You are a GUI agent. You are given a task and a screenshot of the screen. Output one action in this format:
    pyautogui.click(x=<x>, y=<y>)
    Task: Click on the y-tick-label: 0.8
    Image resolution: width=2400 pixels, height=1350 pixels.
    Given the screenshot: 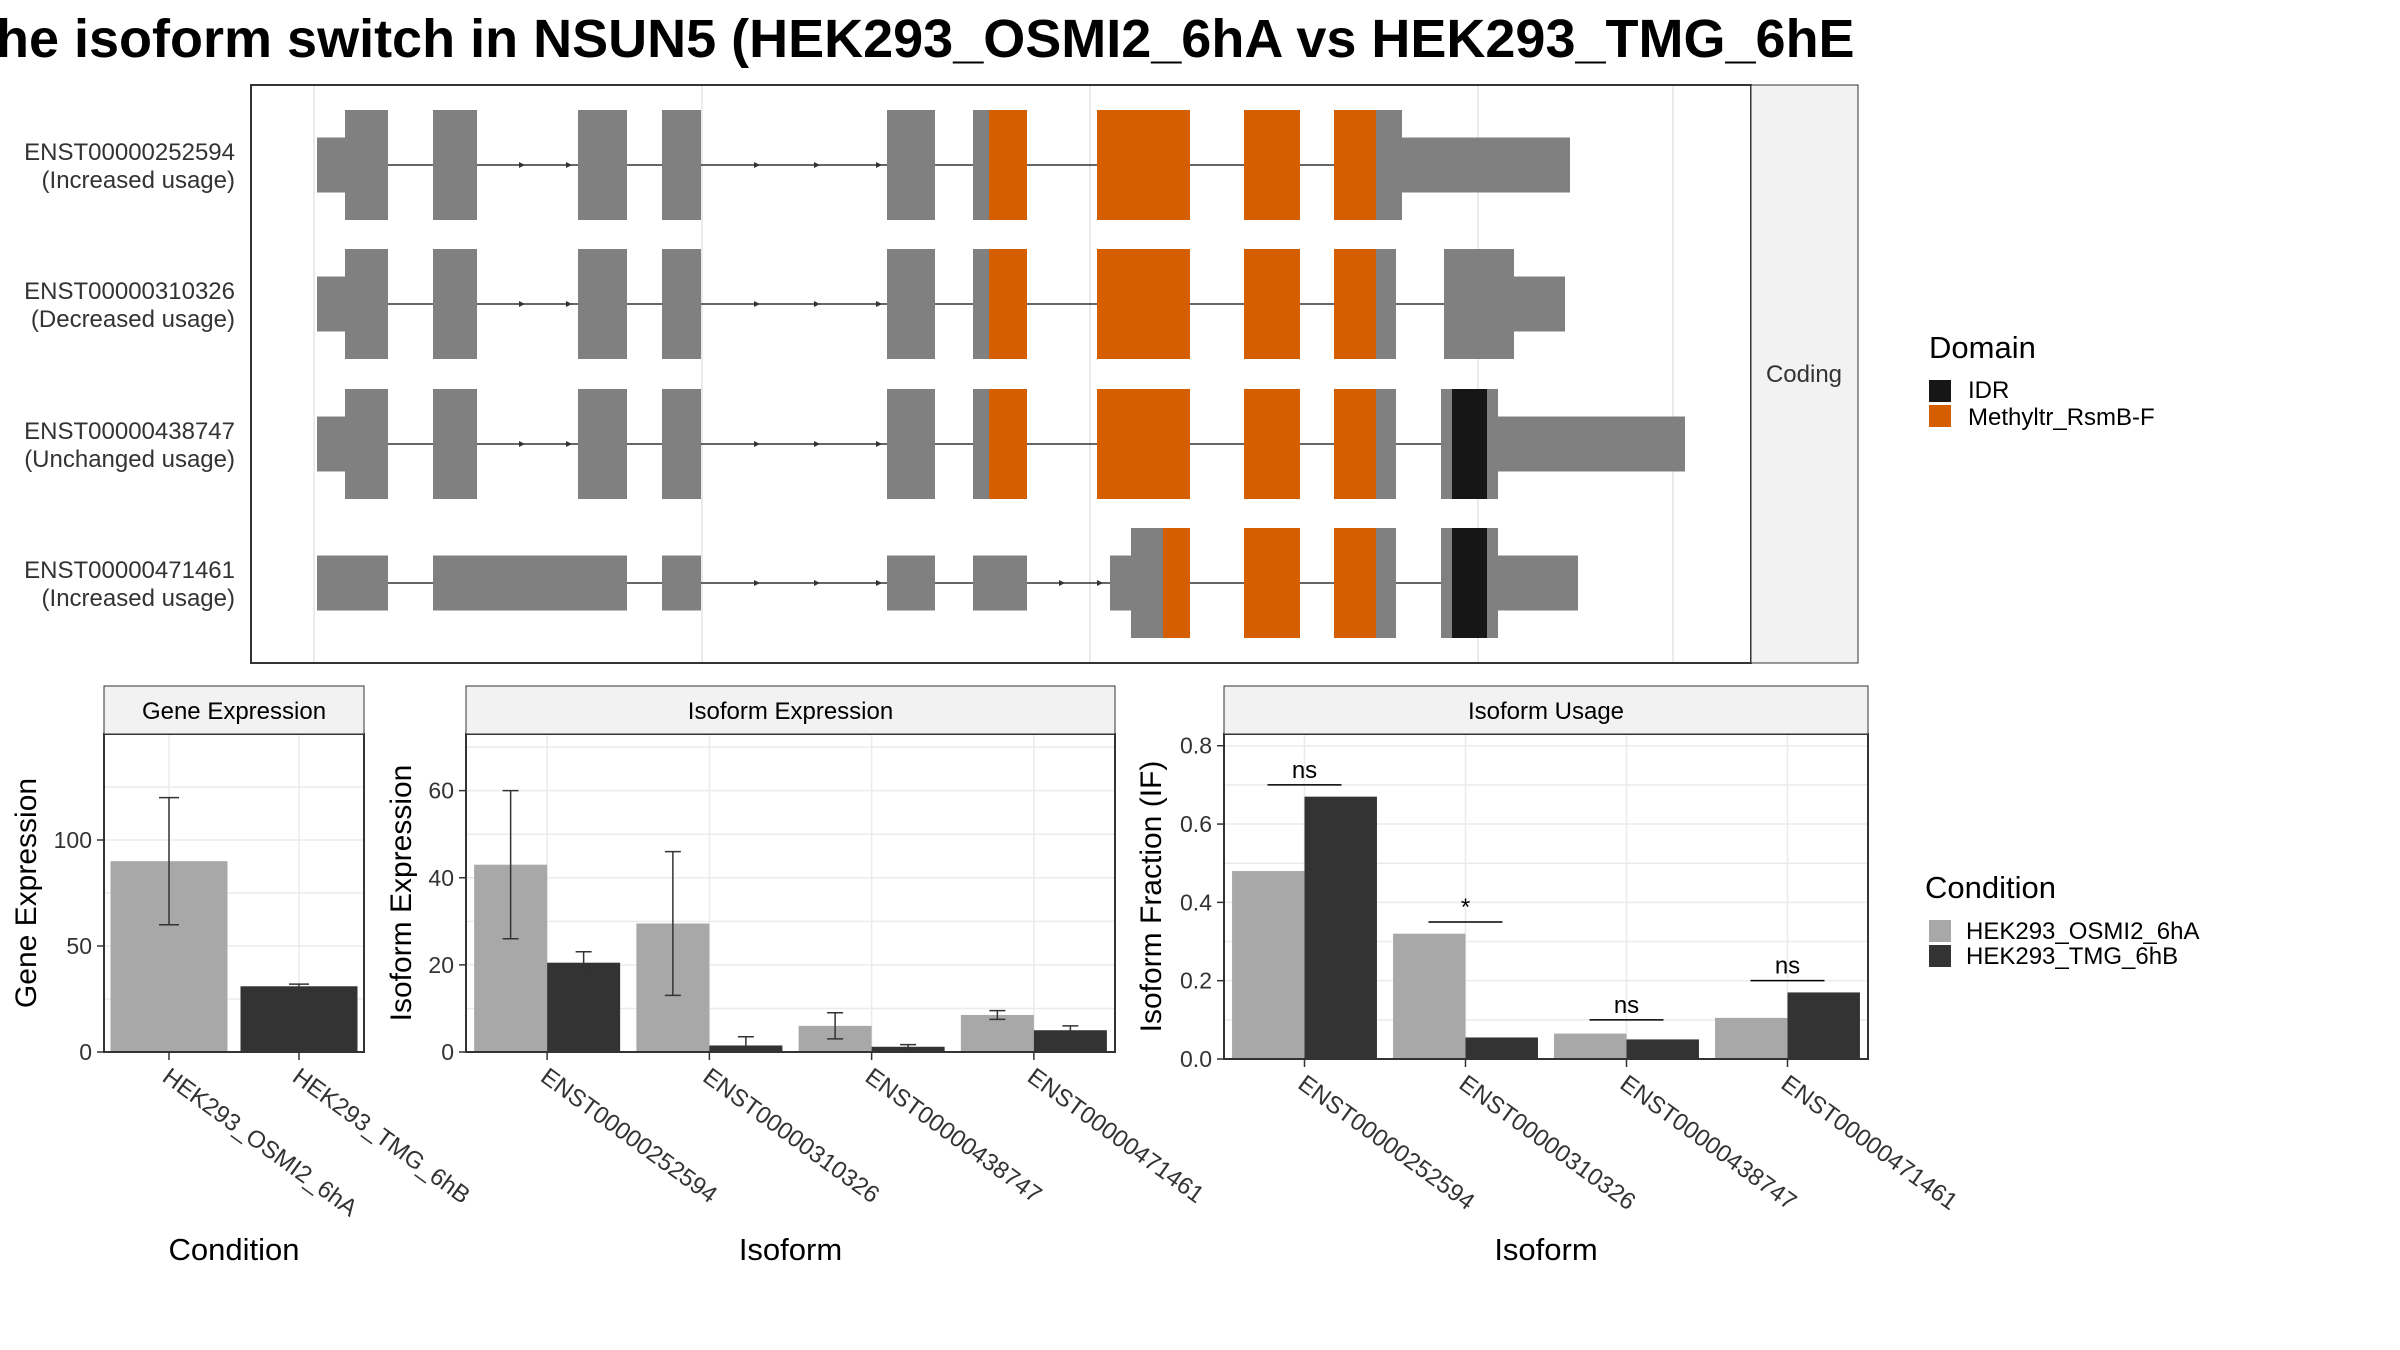 What is the action you would take?
    pyautogui.click(x=1196, y=746)
    